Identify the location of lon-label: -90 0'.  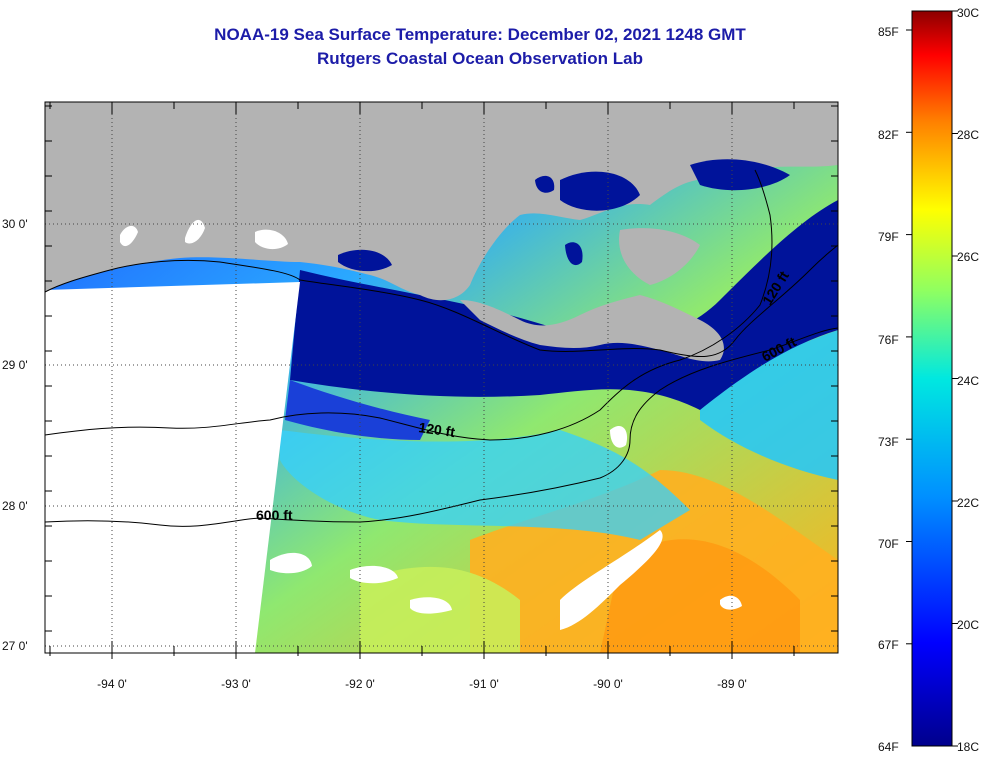
(608, 684).